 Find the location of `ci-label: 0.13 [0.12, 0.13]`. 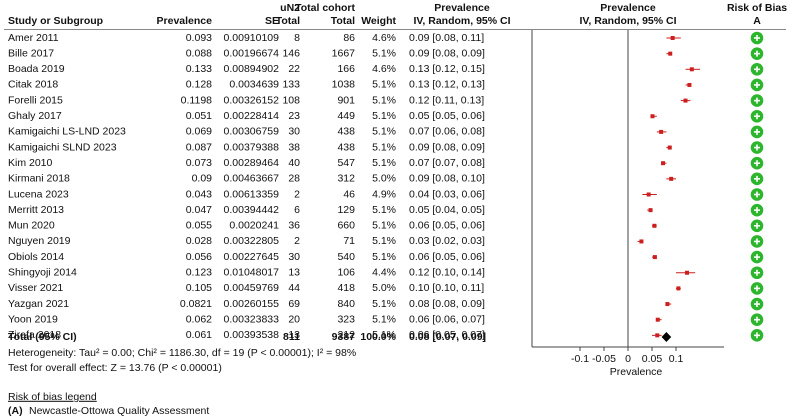

ci-label: 0.13 [0.12, 0.13] is located at coordinates (447, 85).